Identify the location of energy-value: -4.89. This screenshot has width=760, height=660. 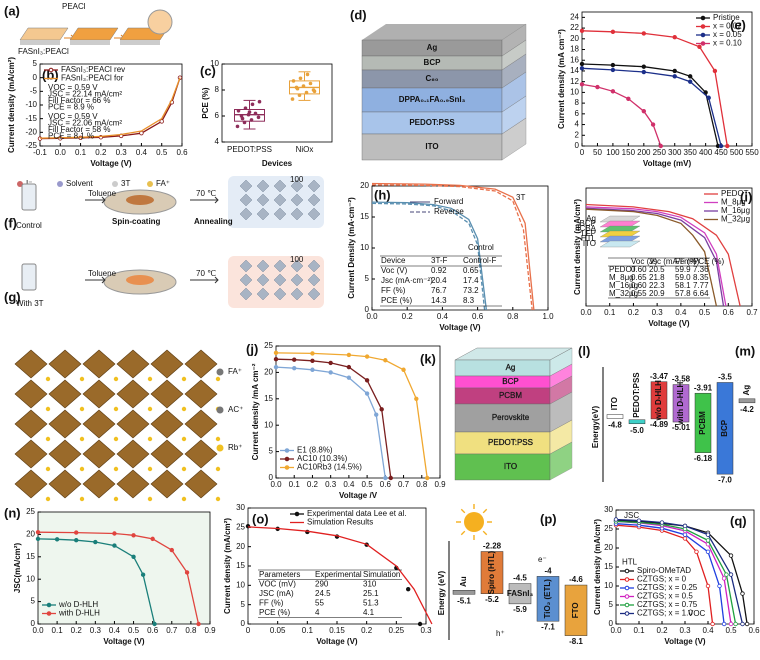
(659, 424).